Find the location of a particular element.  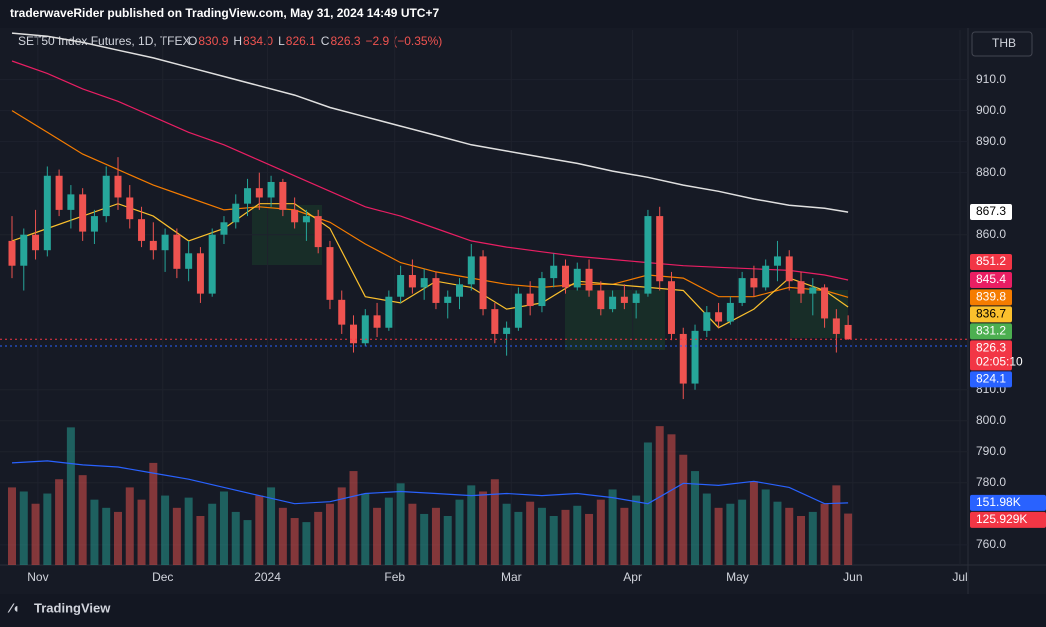

change-pct: (−0.35%) is located at coordinates (417, 41).